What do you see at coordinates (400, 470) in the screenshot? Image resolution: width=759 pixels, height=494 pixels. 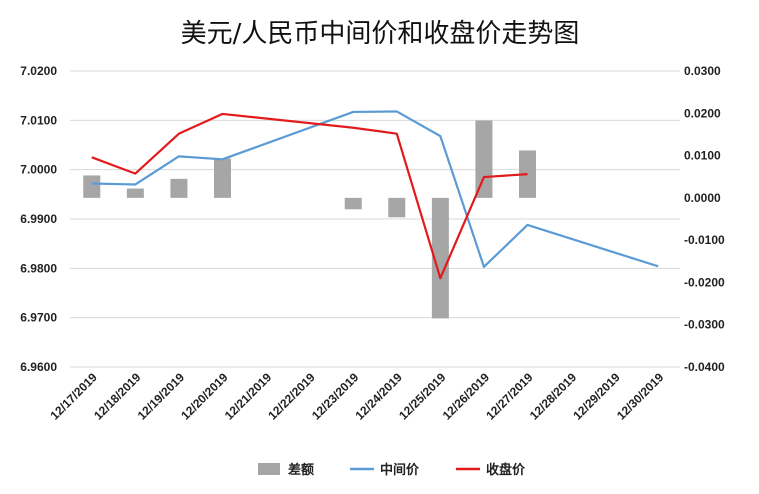 I see `legend-label: 中间价` at bounding box center [400, 470].